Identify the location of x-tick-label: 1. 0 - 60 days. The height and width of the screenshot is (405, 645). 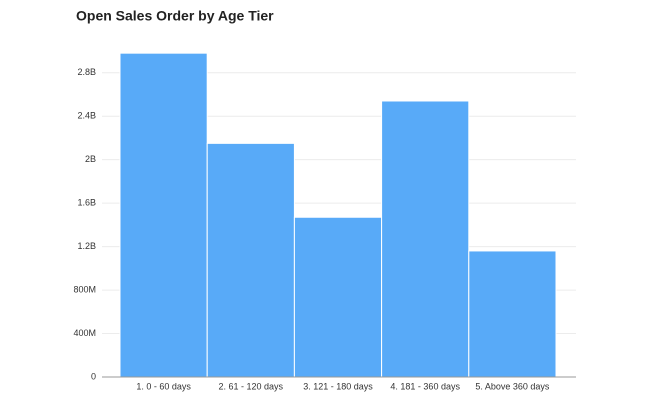
(163, 386).